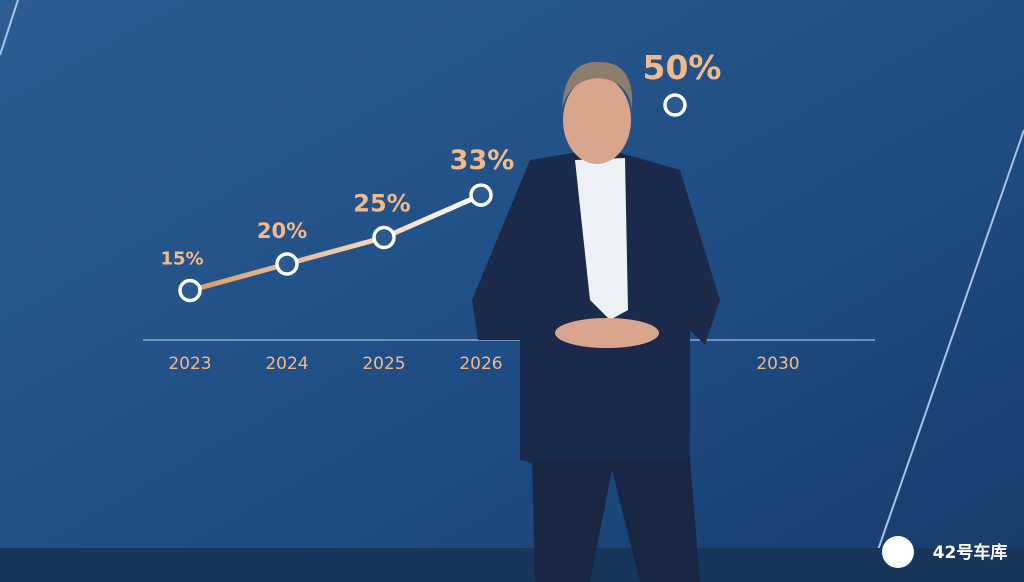 The height and width of the screenshot is (582, 1024). What do you see at coordinates (381, 204) in the screenshot?
I see `value-label: 25%` at bounding box center [381, 204].